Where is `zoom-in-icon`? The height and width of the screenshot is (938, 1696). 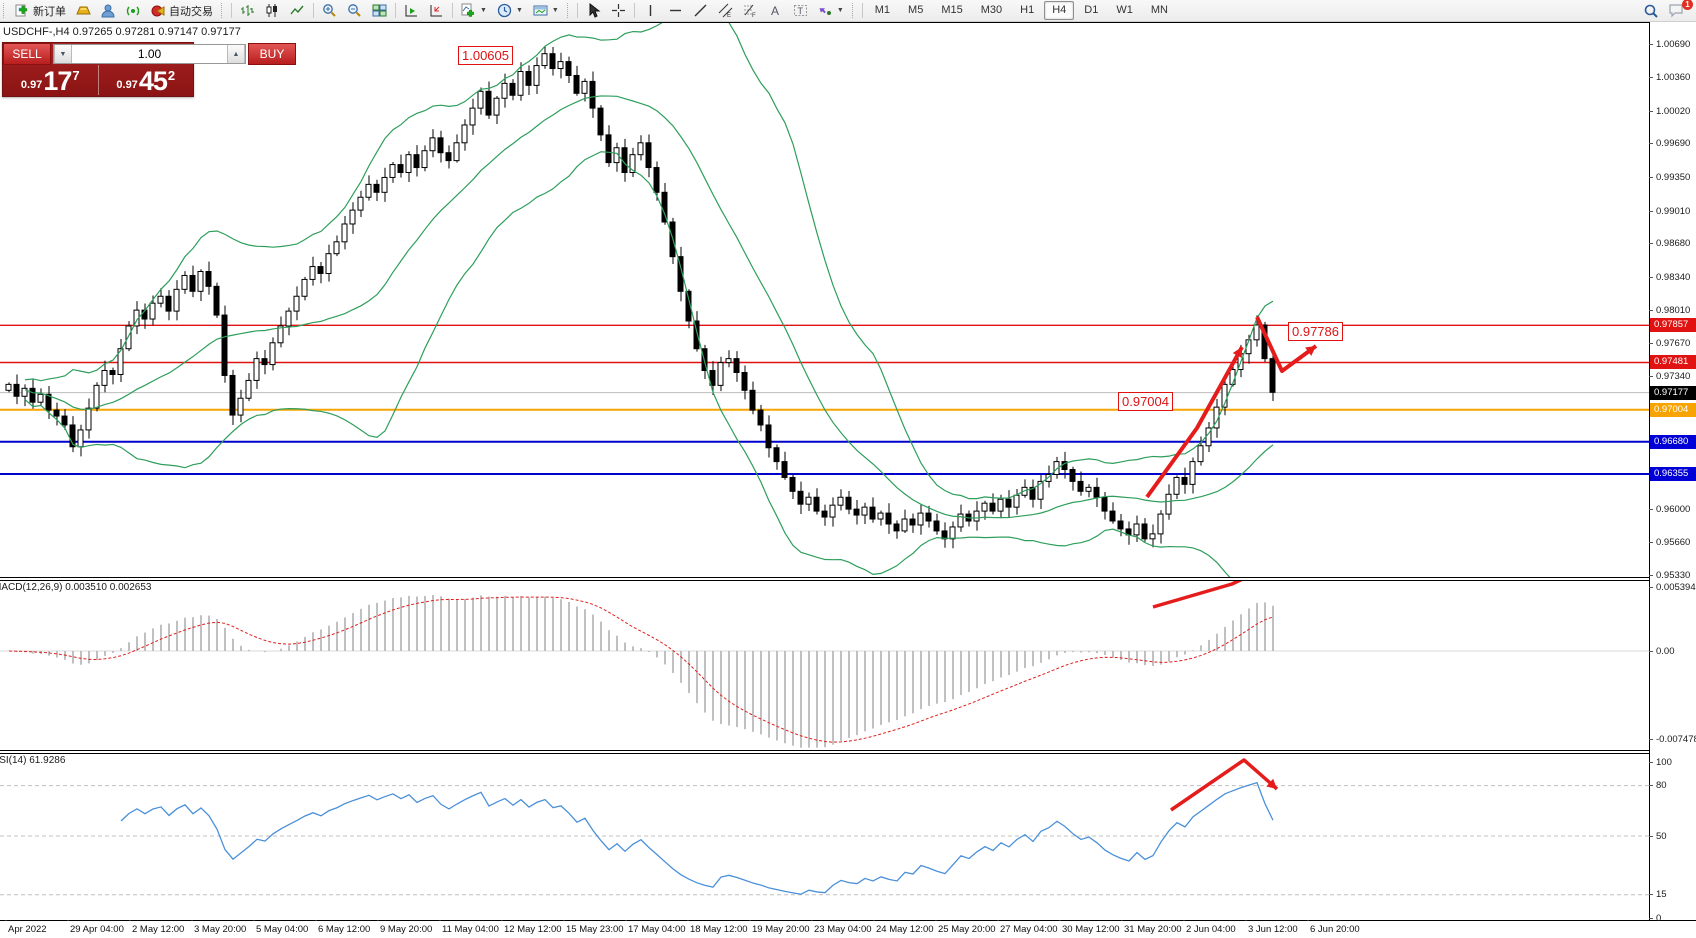 zoom-in-icon is located at coordinates (329, 10).